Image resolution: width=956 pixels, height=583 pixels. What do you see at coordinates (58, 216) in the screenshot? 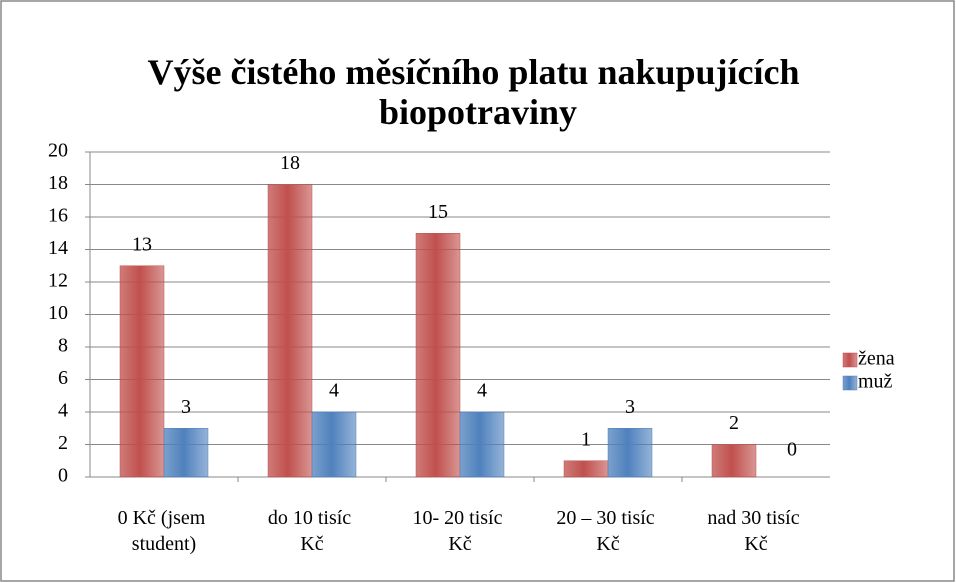
I see `y-tick-label: 16` at bounding box center [58, 216].